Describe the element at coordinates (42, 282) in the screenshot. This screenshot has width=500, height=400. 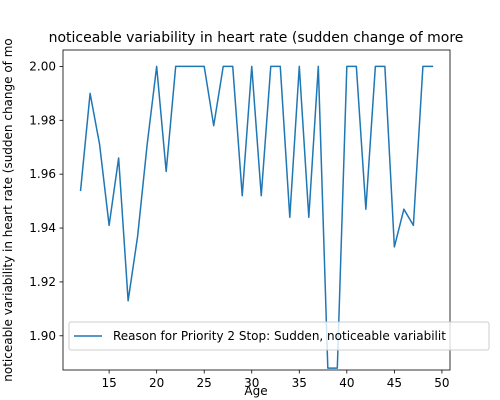
I see `y-tick-label: 1.92` at that location.